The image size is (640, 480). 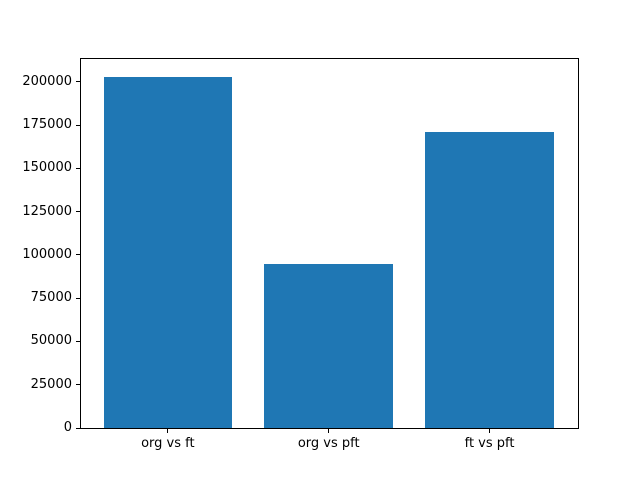 What do you see at coordinates (168, 252) in the screenshot?
I see `bar-org-vs-ft` at bounding box center [168, 252].